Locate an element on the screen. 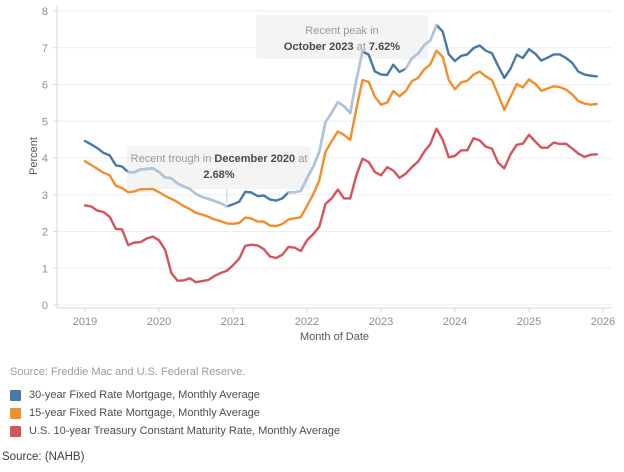  y-tick-label: 7 is located at coordinates (45, 49).